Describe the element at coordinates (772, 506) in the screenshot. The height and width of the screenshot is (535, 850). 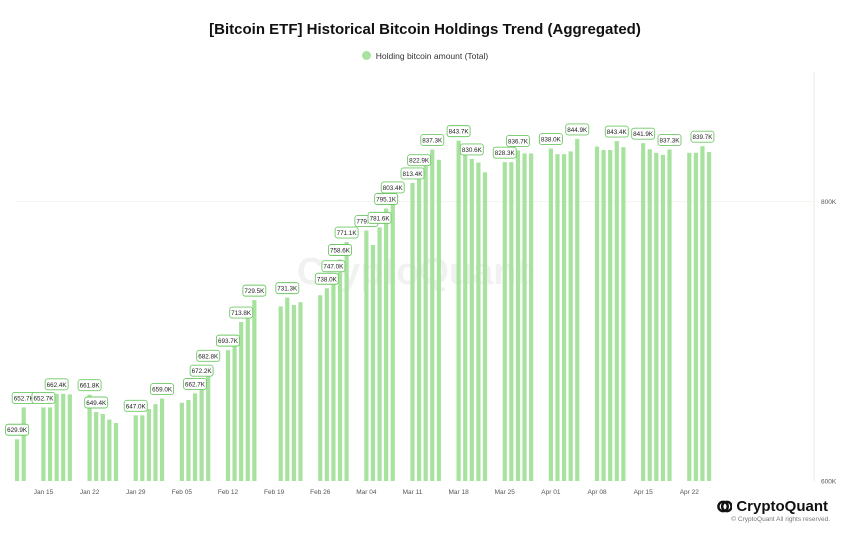
I see `brand-logo: CryptoQuant` at that location.